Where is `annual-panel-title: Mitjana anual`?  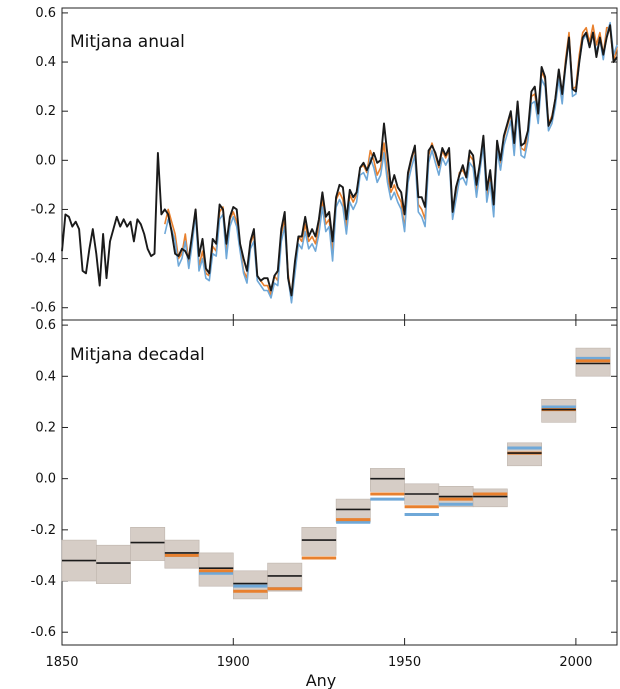
annual-panel-title: Mitjana anual is located at coordinates (127, 42).